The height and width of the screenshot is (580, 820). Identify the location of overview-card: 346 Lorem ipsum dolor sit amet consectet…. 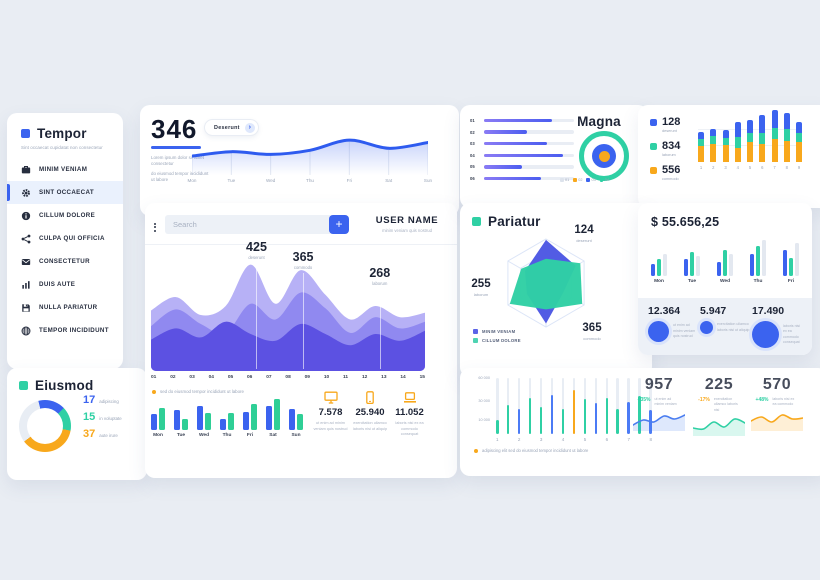
(299, 160).